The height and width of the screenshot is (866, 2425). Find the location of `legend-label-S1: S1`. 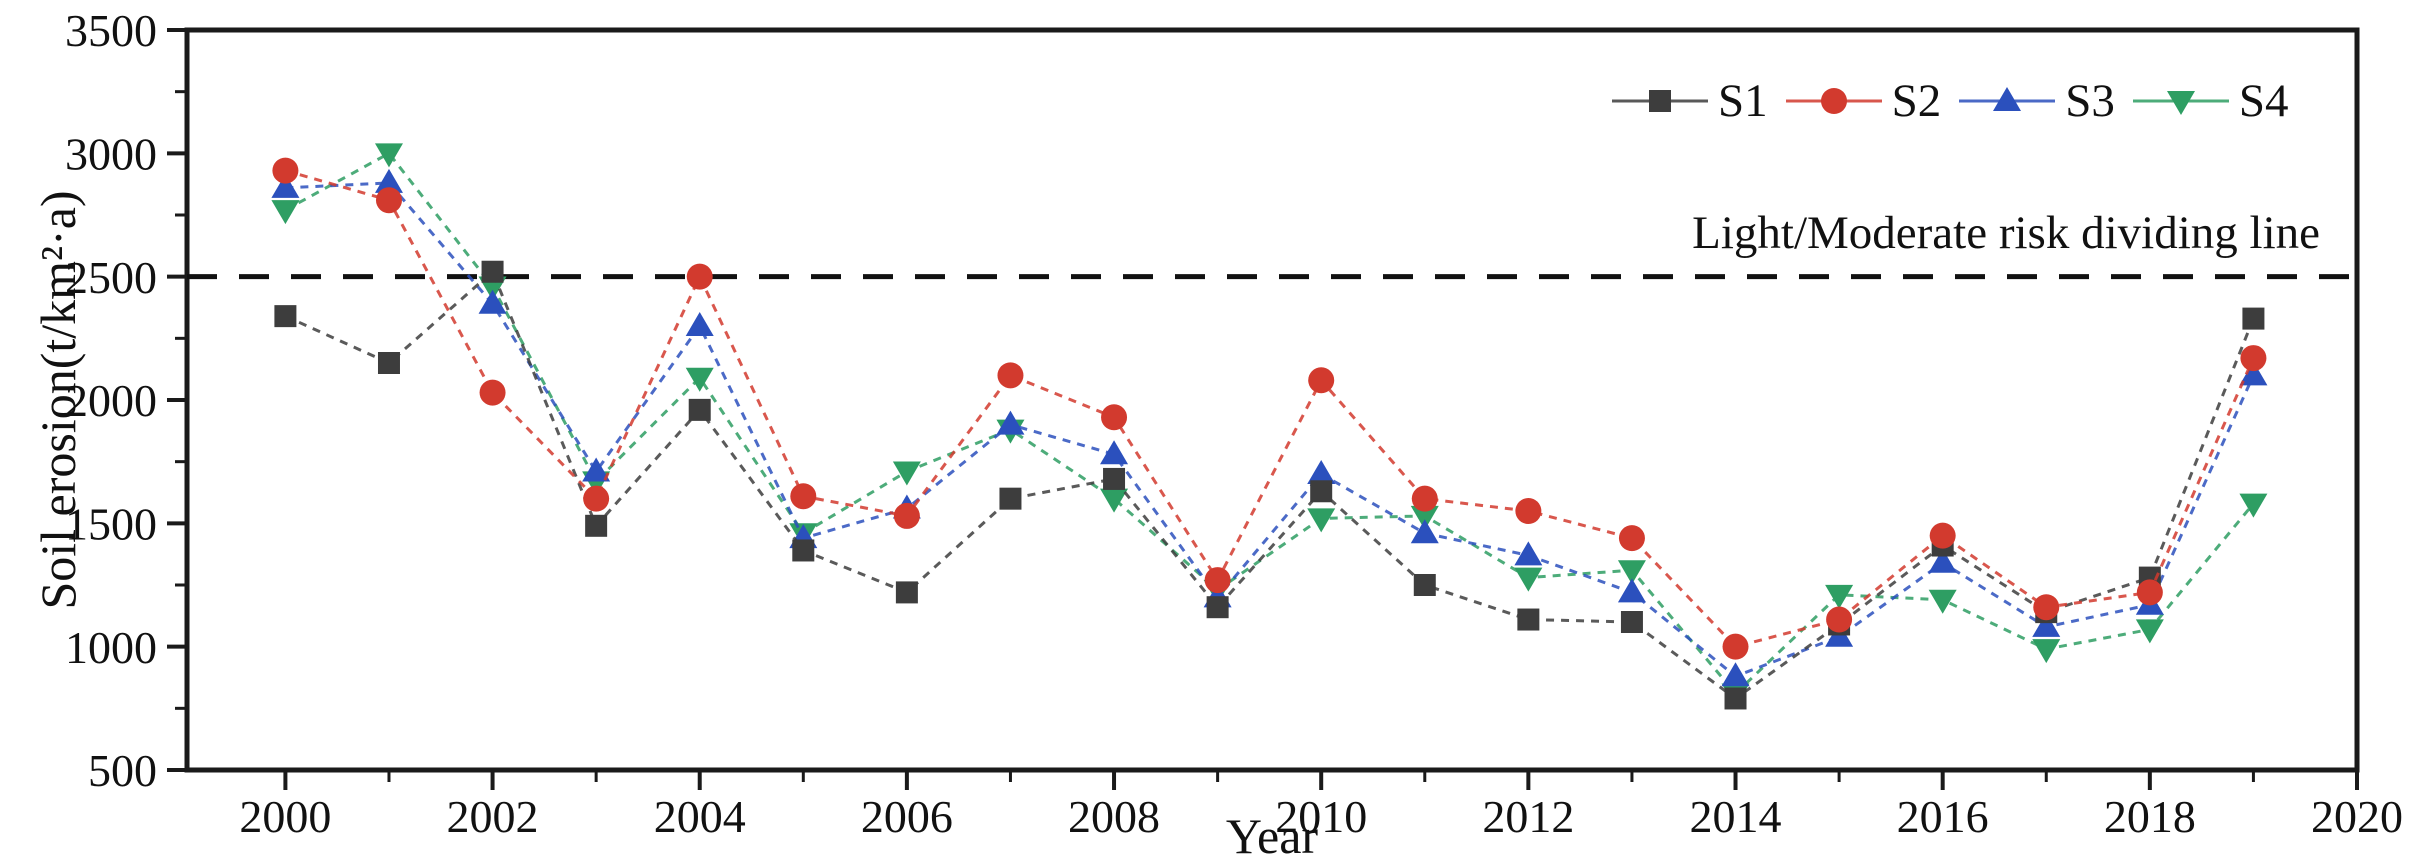

legend-label-S1: S1 is located at coordinates (1743, 101).